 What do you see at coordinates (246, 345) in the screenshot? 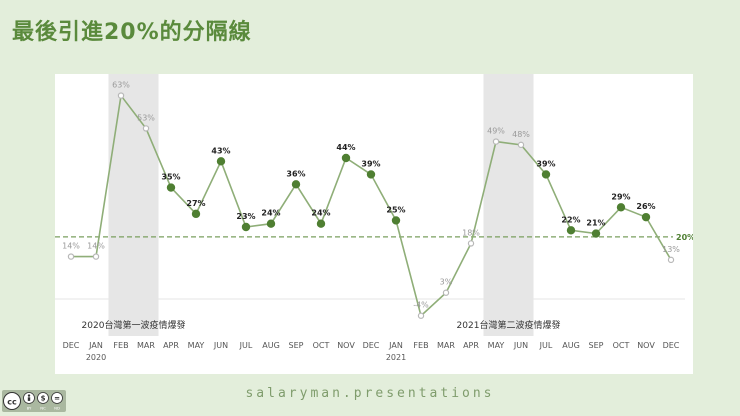
I see `x-tick-label-7: JUL` at bounding box center [246, 345].